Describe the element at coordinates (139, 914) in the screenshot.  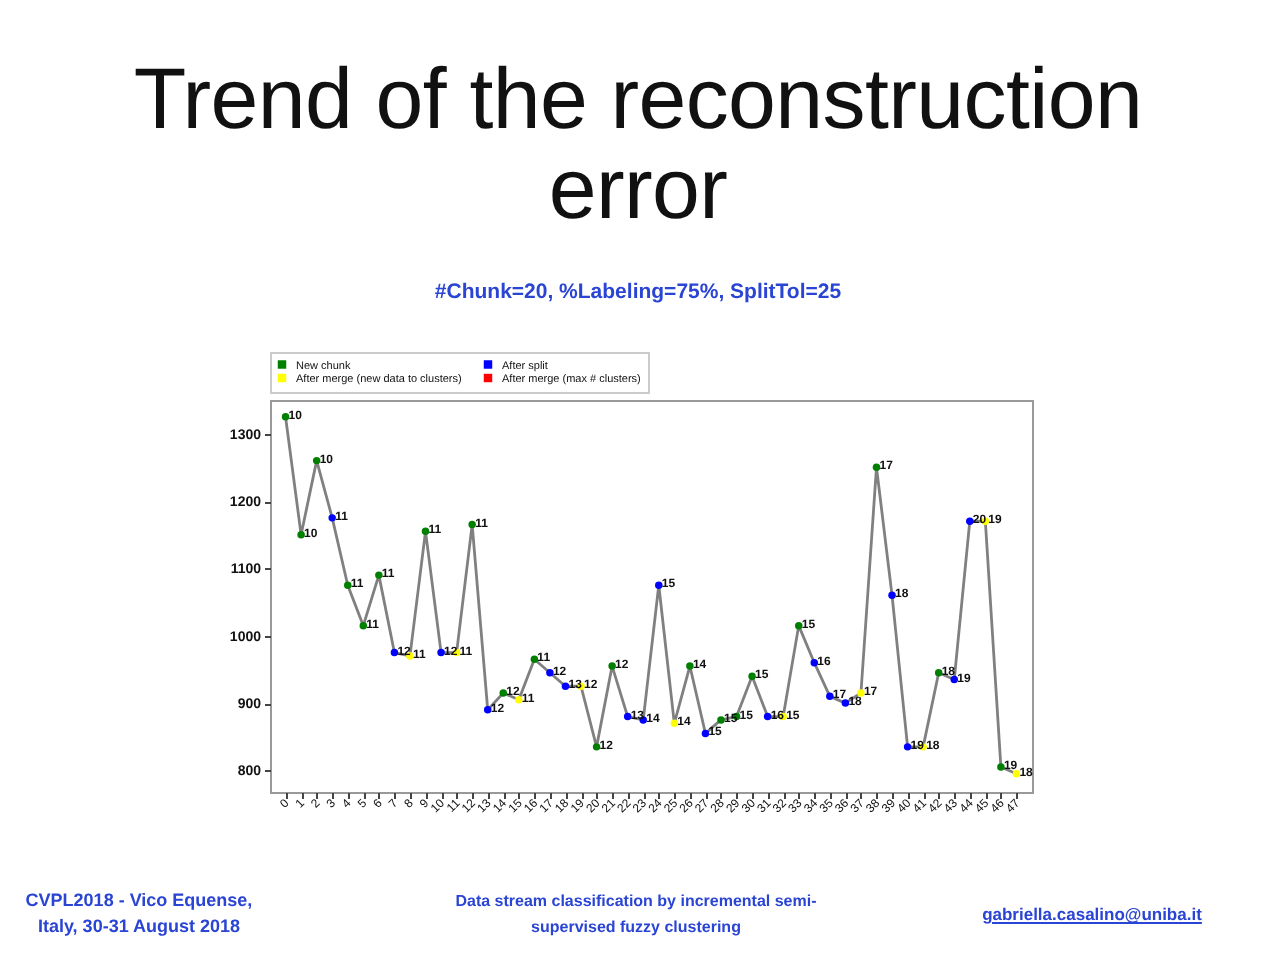
I see `text: CVPL2018 - Vico Equense, Italy, 30-31 August 2018` at that location.